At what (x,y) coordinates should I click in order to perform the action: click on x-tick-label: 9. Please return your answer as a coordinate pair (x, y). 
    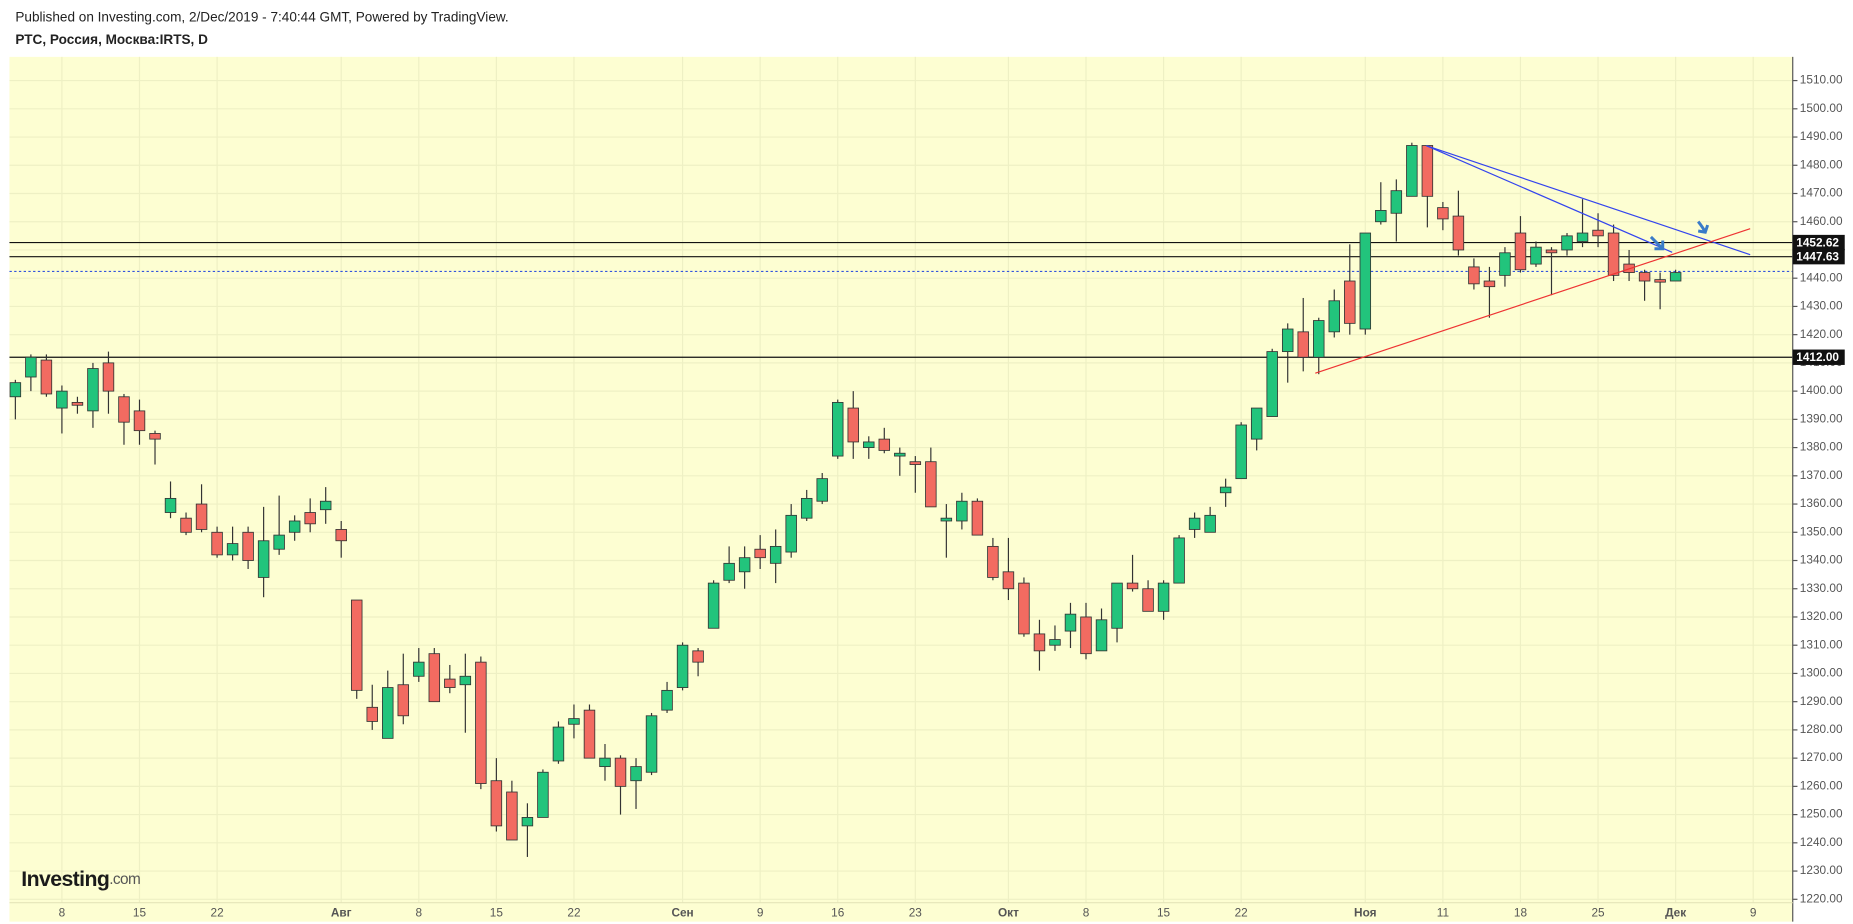
    Looking at the image, I should click on (1753, 912).